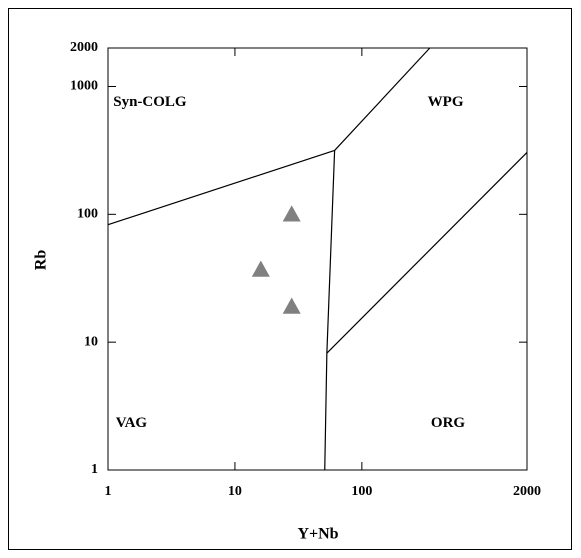 The height and width of the screenshot is (558, 581). What do you see at coordinates (84, 47) in the screenshot?
I see `y-tick-label: 2000` at bounding box center [84, 47].